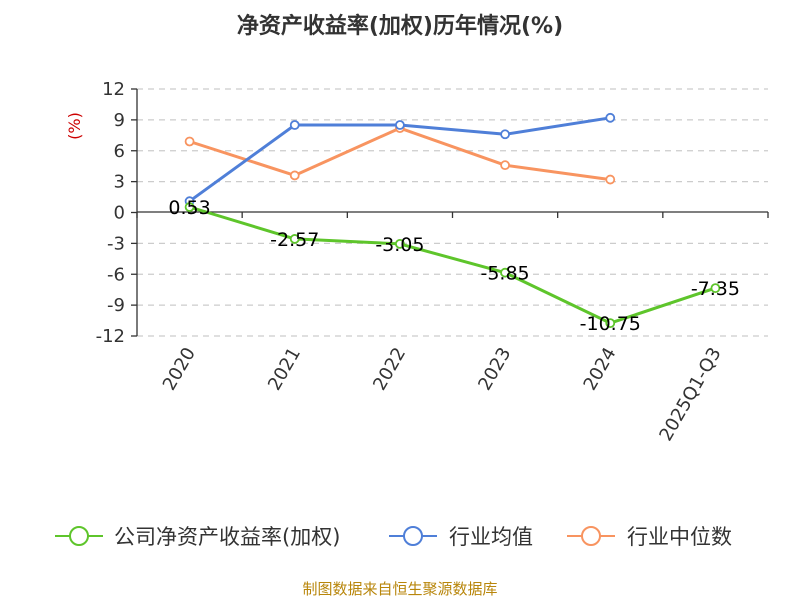 The height and width of the screenshot is (600, 800). What do you see at coordinates (119, 213) in the screenshot?
I see `y-tick-label: 0` at bounding box center [119, 213].